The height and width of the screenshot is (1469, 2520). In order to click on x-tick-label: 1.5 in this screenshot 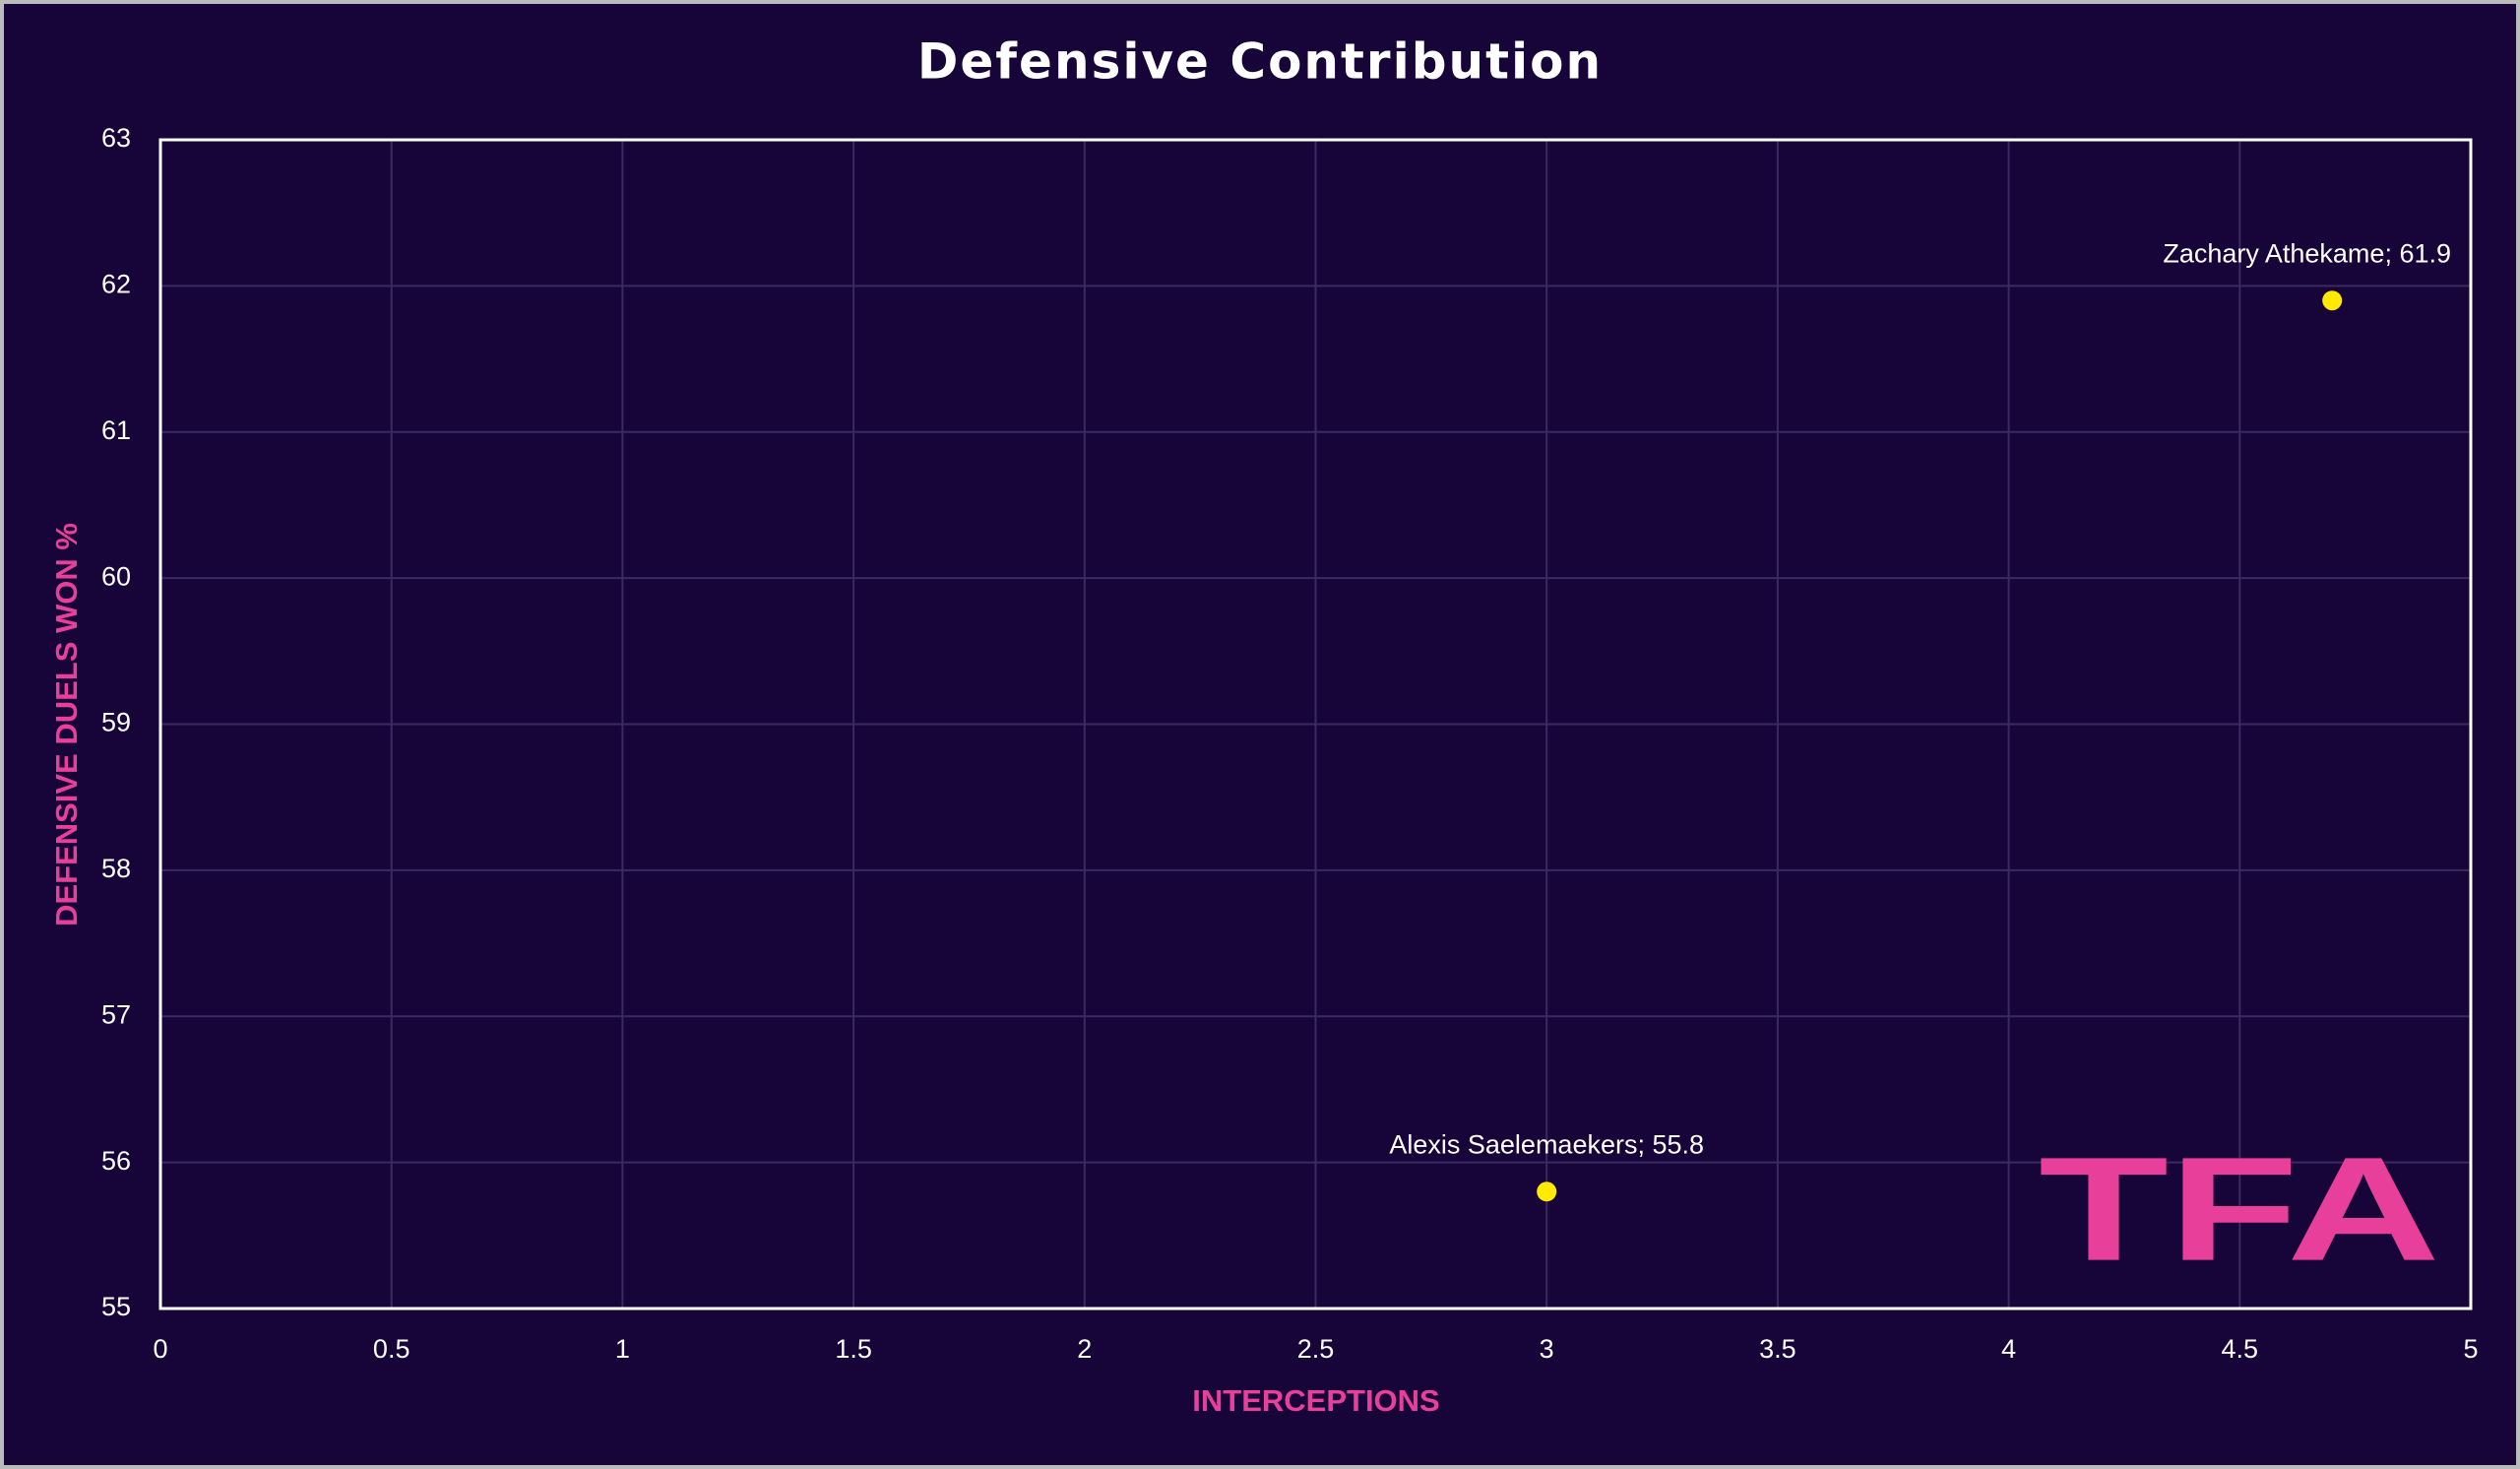, I will do `click(853, 1349)`.